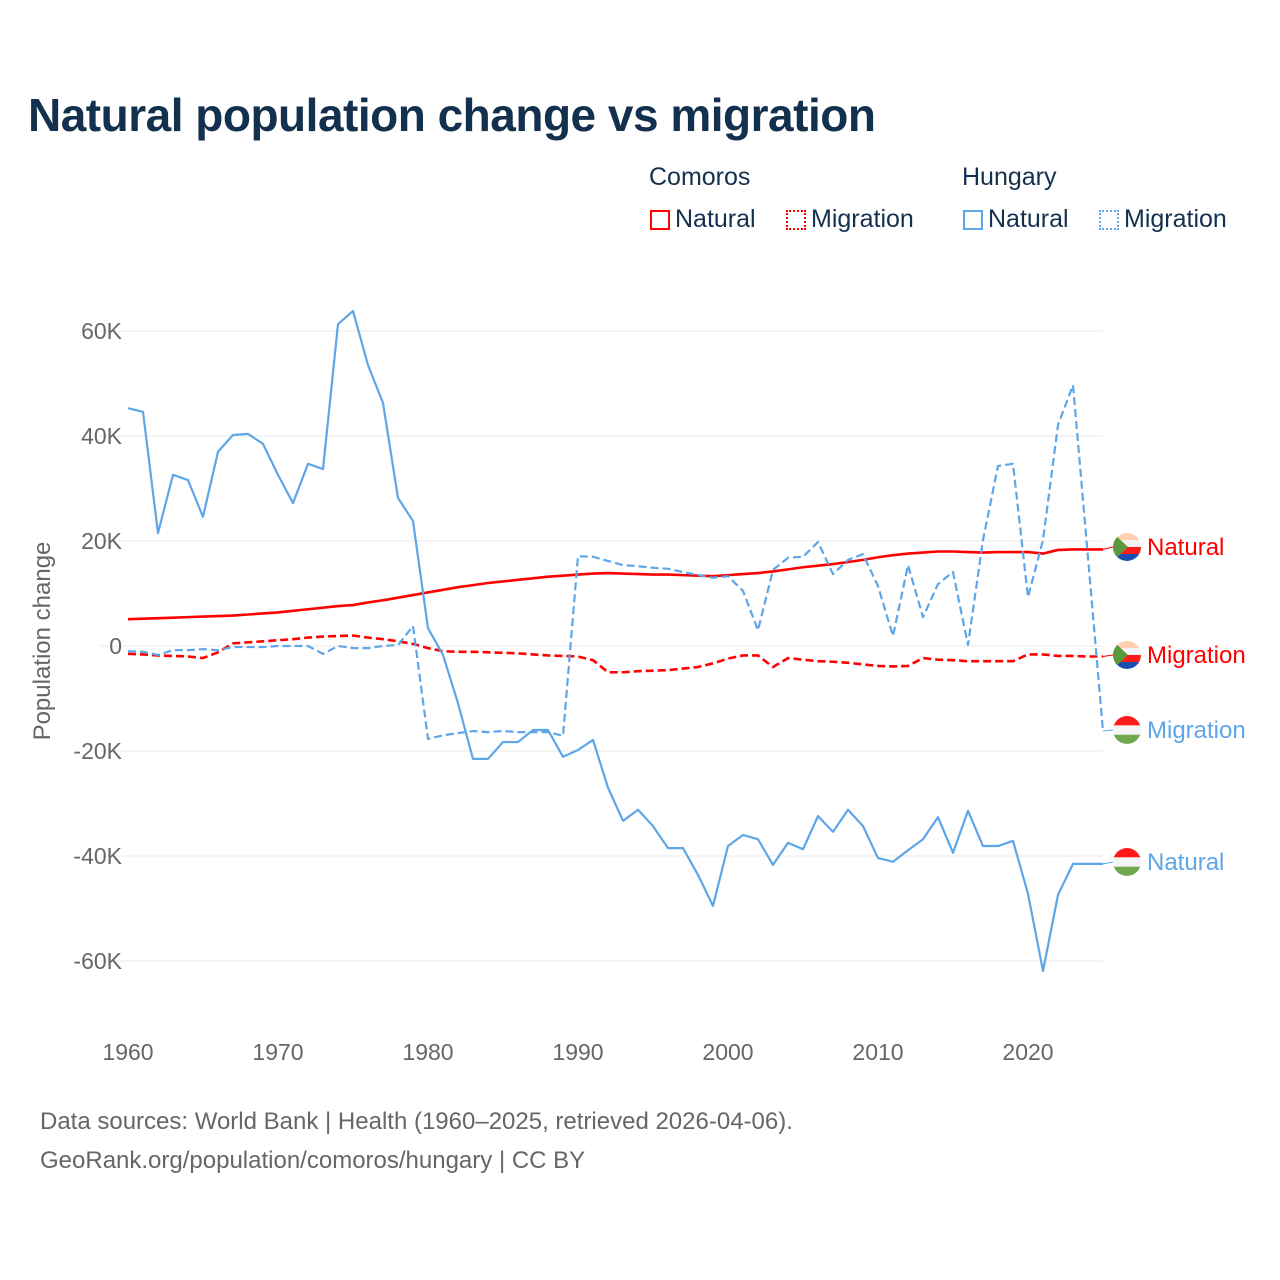  What do you see at coordinates (427, 1052) in the screenshot?
I see `x-tick-label: 1980` at bounding box center [427, 1052].